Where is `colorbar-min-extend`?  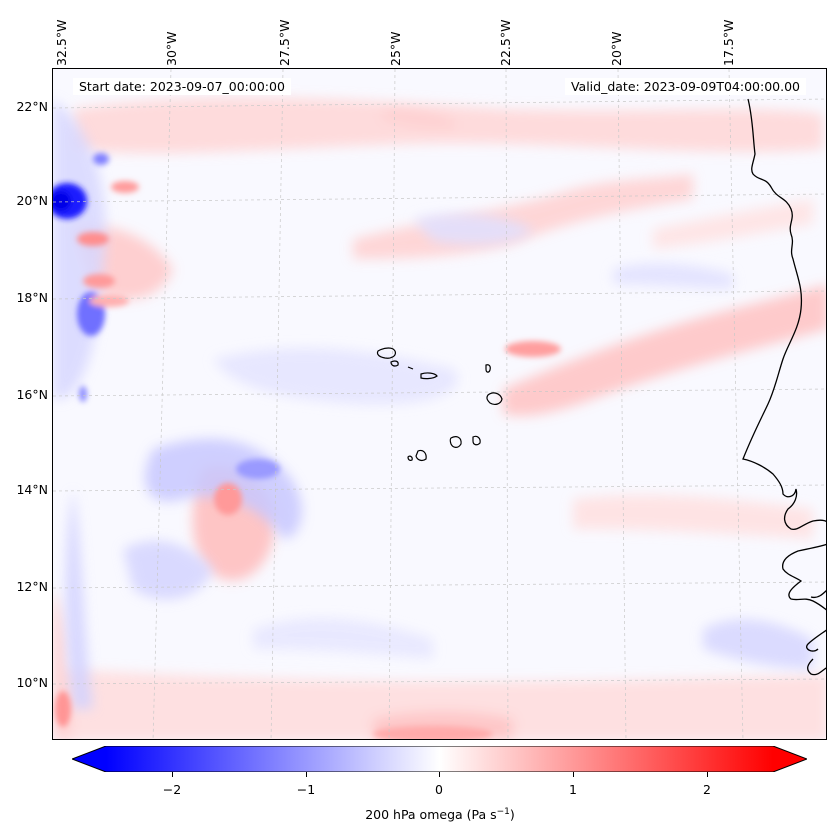 colorbar-min-extend is located at coordinates (89, 759).